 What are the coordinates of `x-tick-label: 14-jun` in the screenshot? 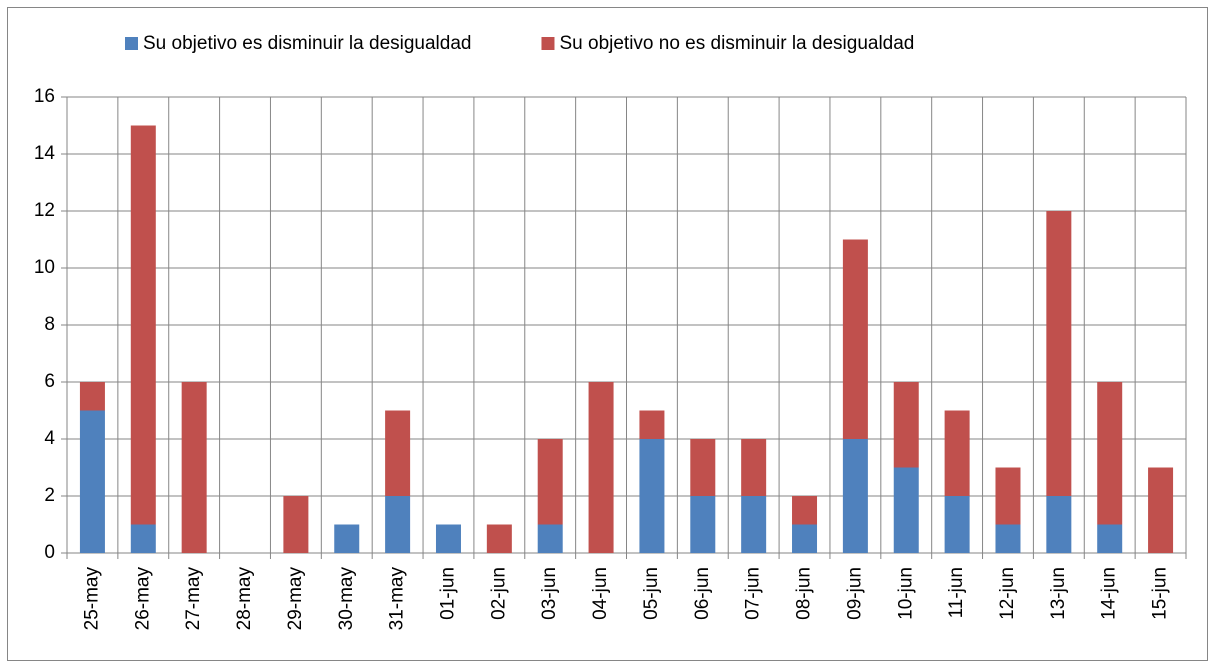 It's located at (1109, 593).